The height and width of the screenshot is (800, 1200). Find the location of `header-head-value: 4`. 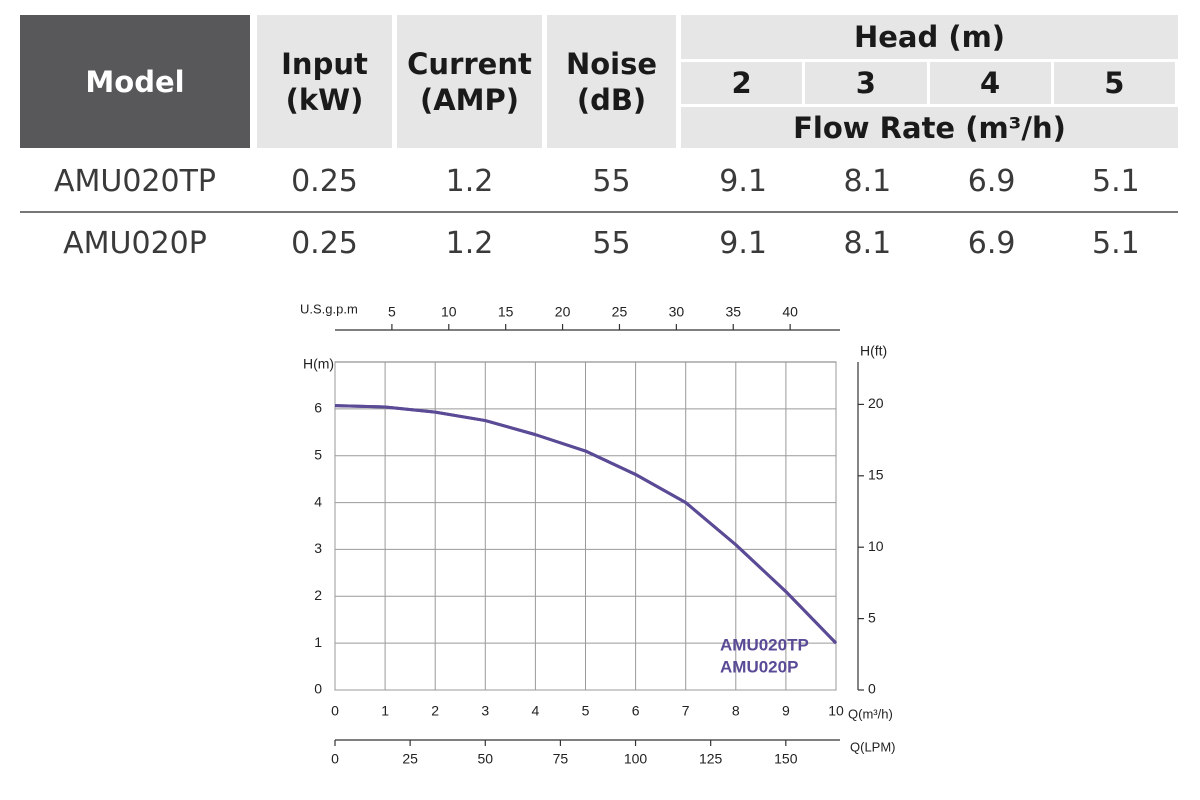

header-head-value: 4 is located at coordinates (990, 83).